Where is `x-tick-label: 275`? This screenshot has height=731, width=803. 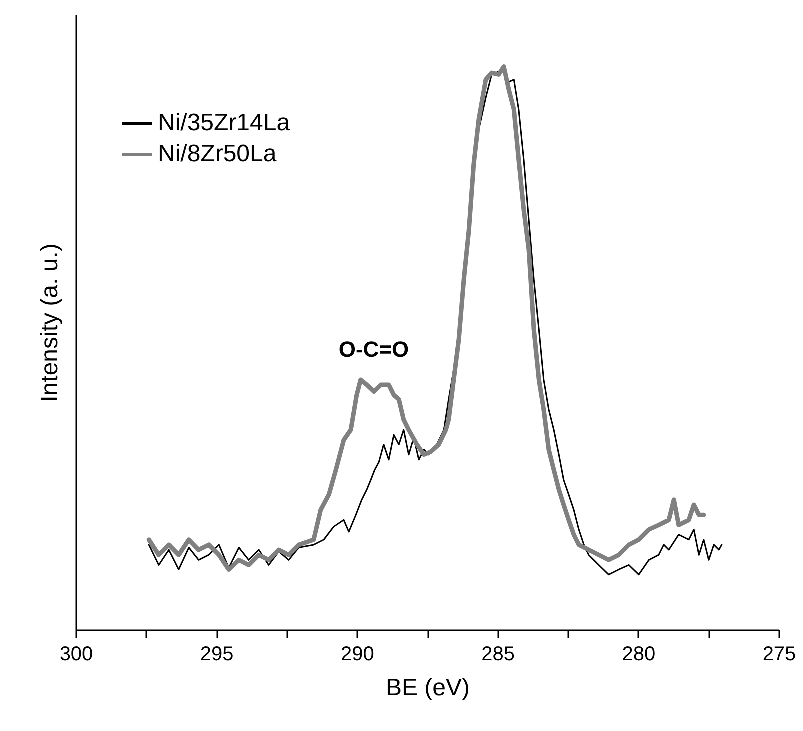 x-tick-label: 275 is located at coordinates (779, 655).